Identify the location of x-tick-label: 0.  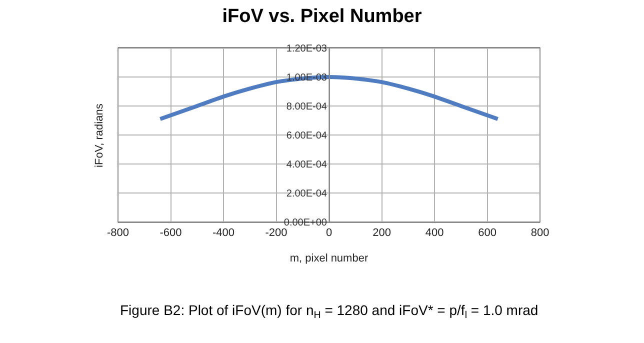
(329, 233).